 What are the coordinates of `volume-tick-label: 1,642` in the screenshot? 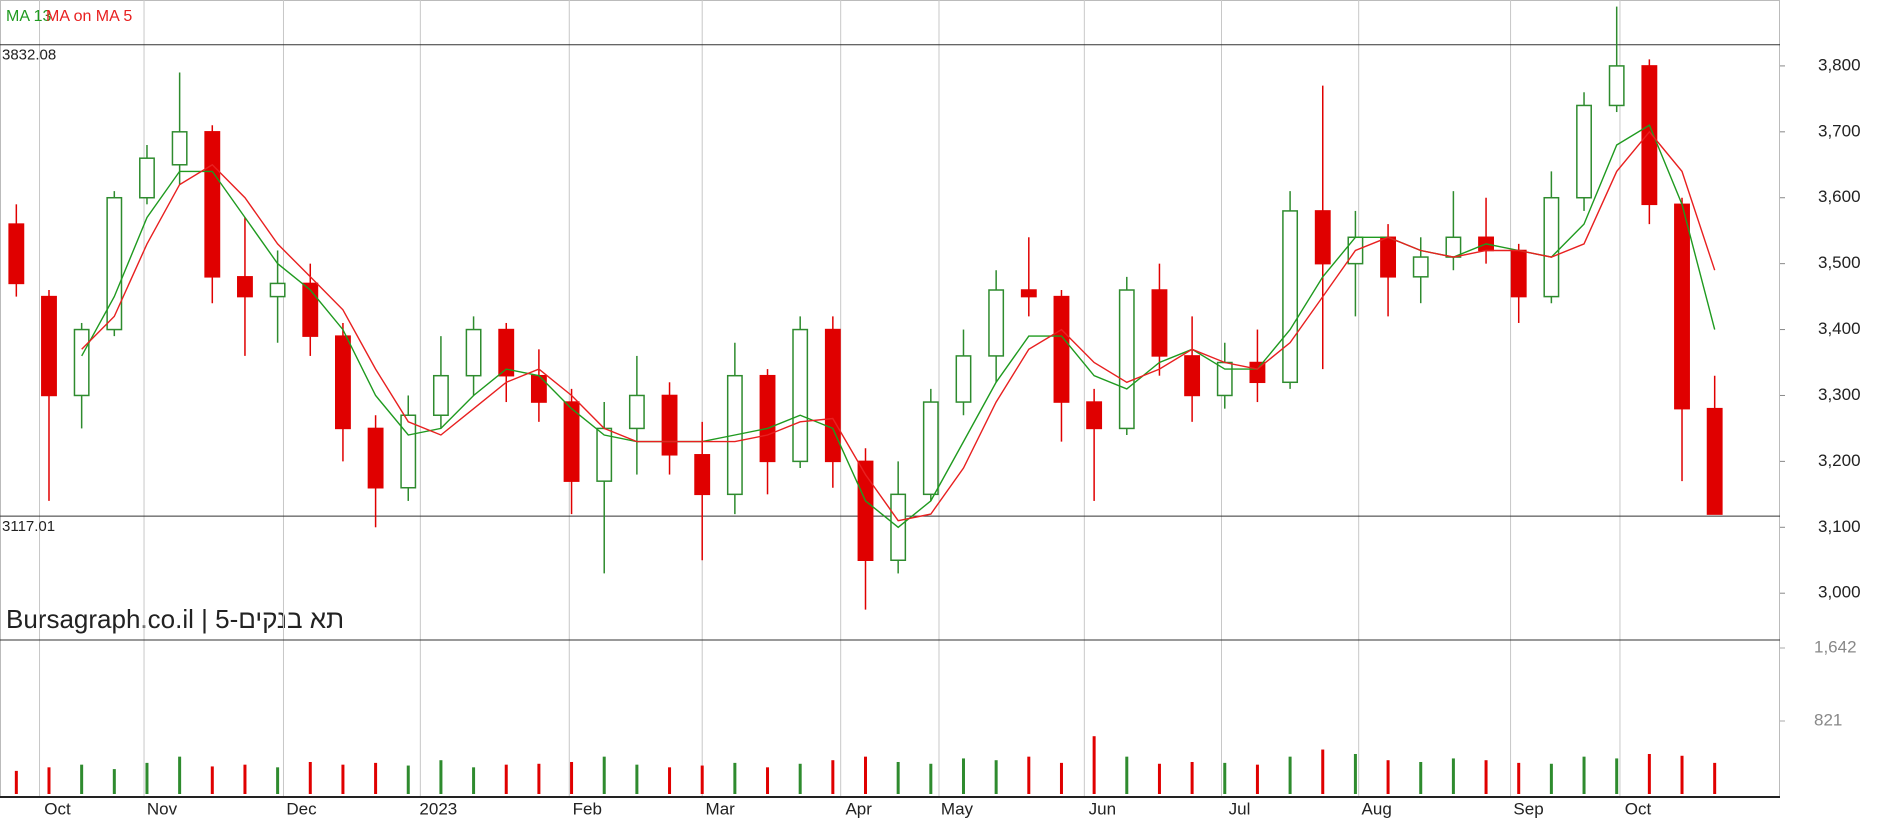 It's located at (1835, 646).